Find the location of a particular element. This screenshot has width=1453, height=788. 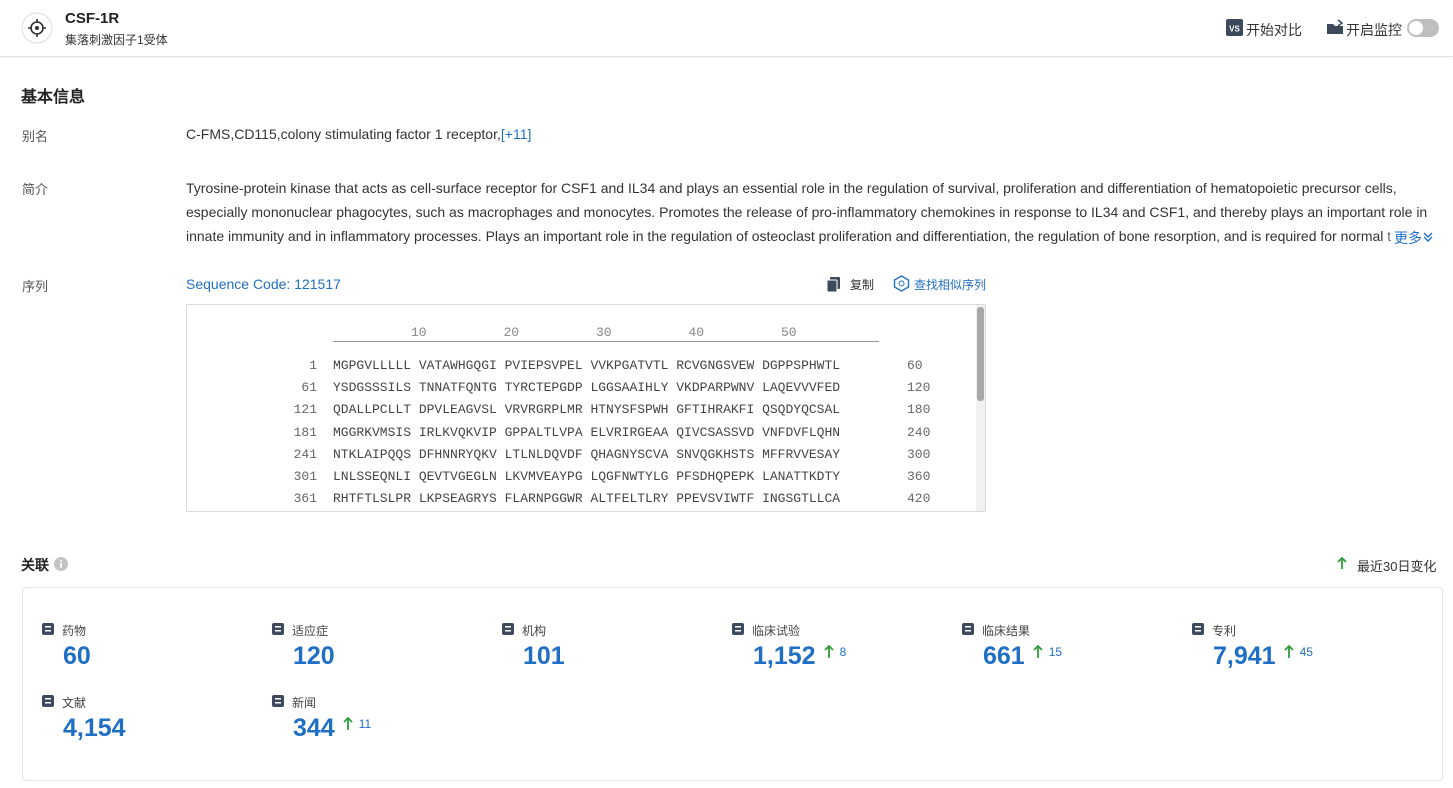

more-button: 更多 is located at coordinates (1414, 238).